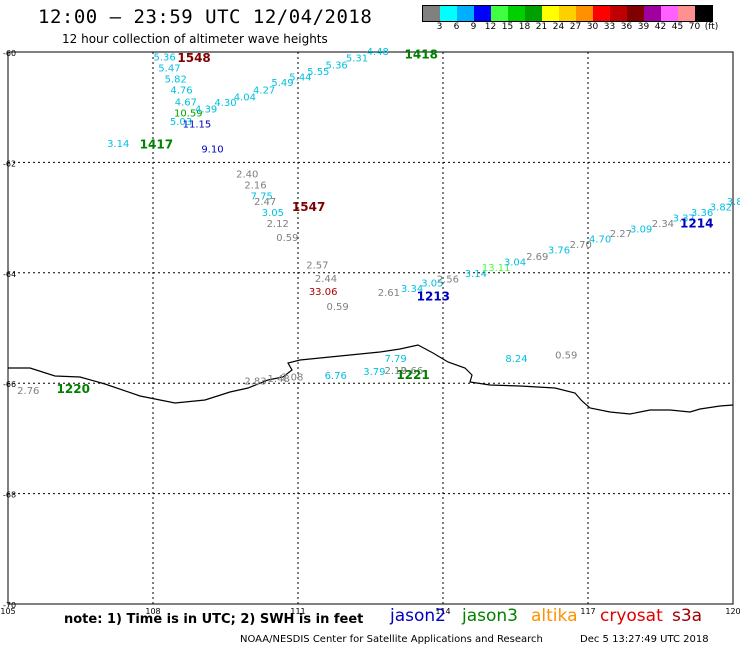  I want to click on wave-height-label: 2.61, so click(389, 293).